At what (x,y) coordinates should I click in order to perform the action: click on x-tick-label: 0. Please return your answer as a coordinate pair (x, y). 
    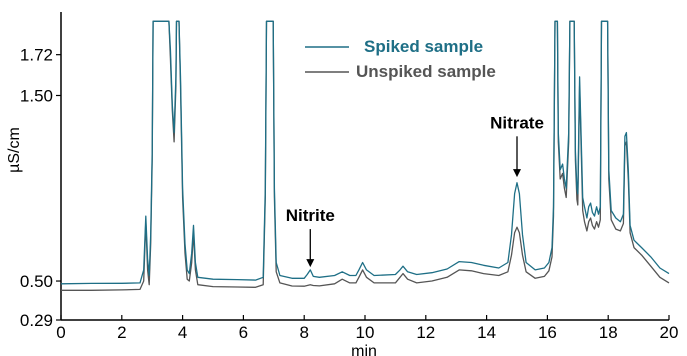
    Looking at the image, I should click on (60, 332).